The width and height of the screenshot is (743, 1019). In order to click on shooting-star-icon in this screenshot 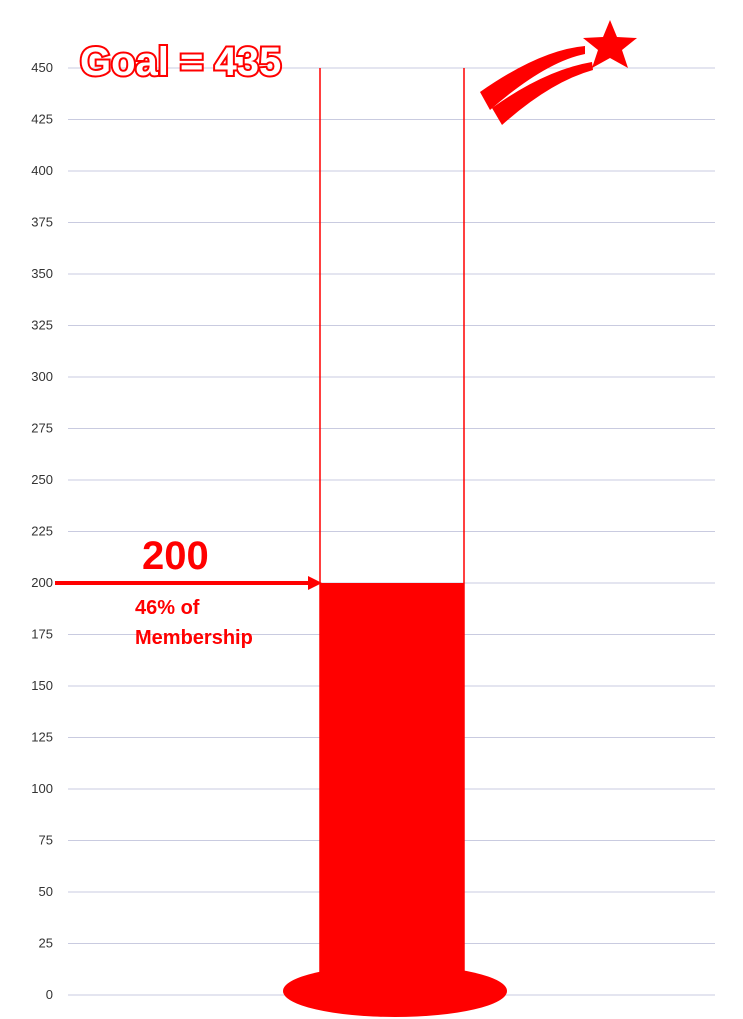, I will do `click(558, 72)`.